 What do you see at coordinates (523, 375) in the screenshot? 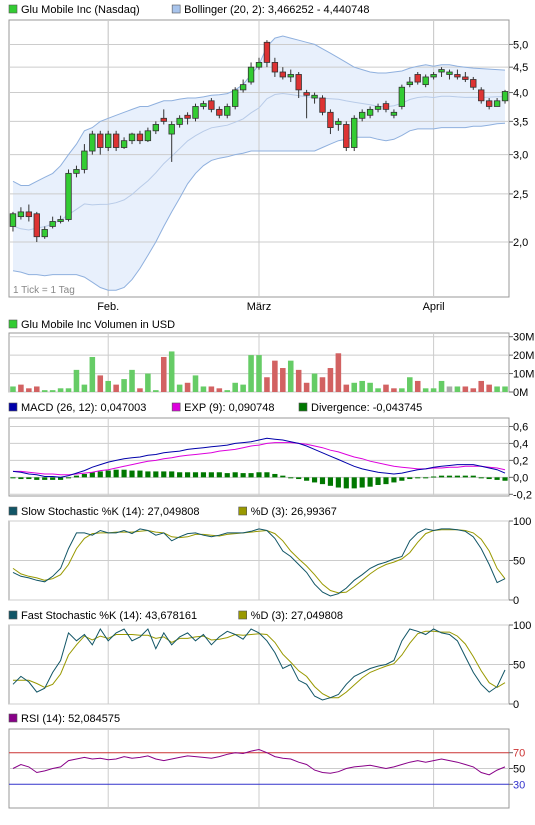
I see `y-tick-label: 10M` at bounding box center [523, 375].